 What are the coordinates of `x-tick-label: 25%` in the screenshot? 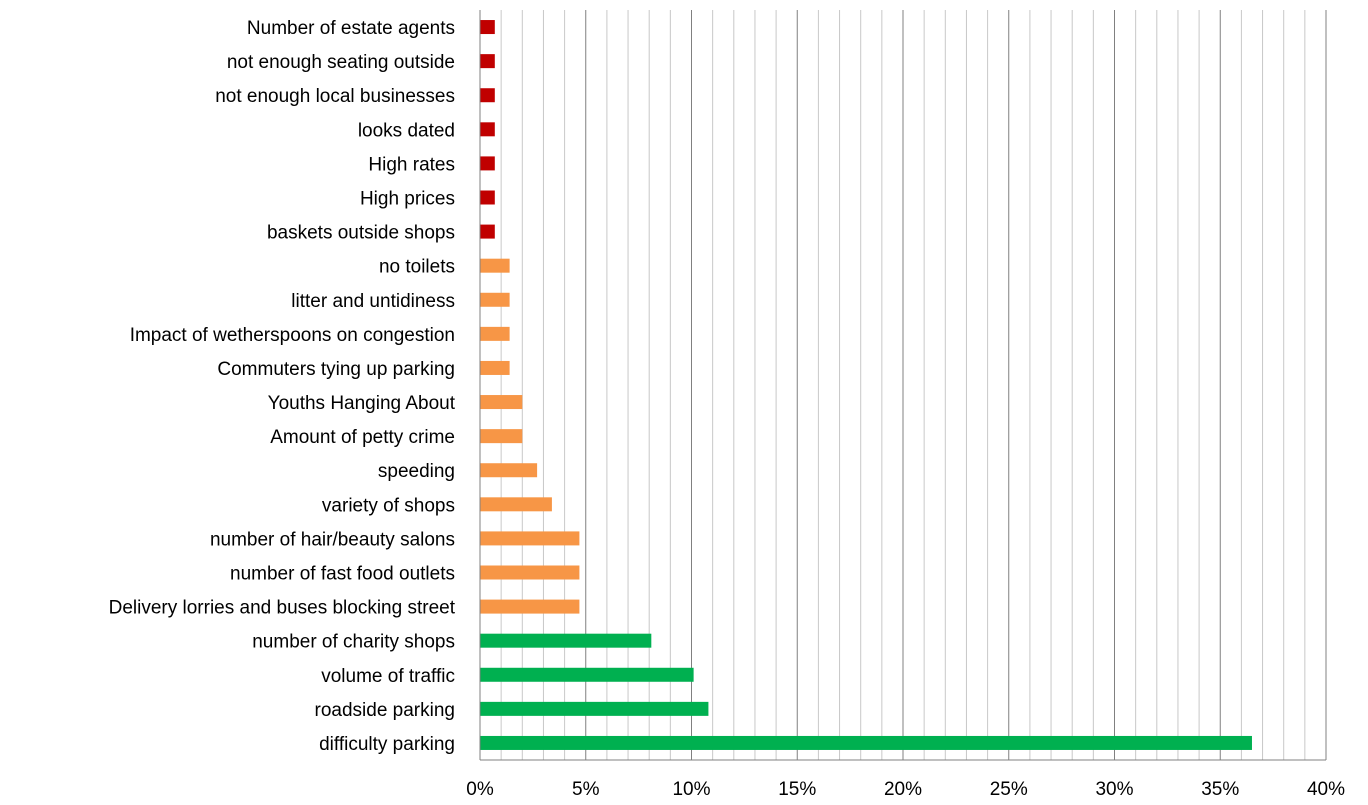 It's located at (1009, 789).